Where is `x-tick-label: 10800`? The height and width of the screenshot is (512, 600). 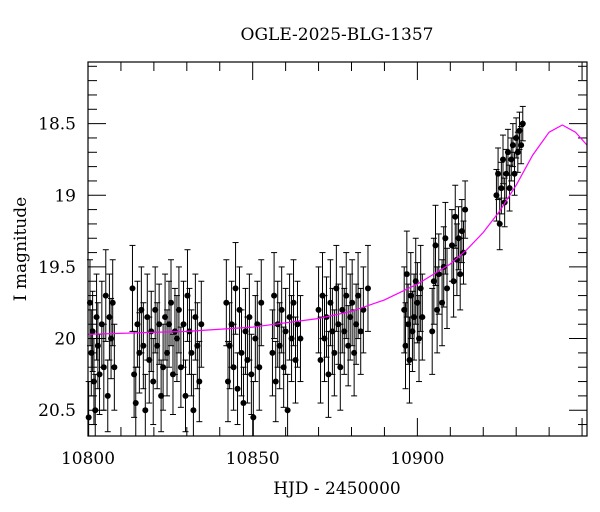
x-tick-label: 10800 is located at coordinates (88, 459).